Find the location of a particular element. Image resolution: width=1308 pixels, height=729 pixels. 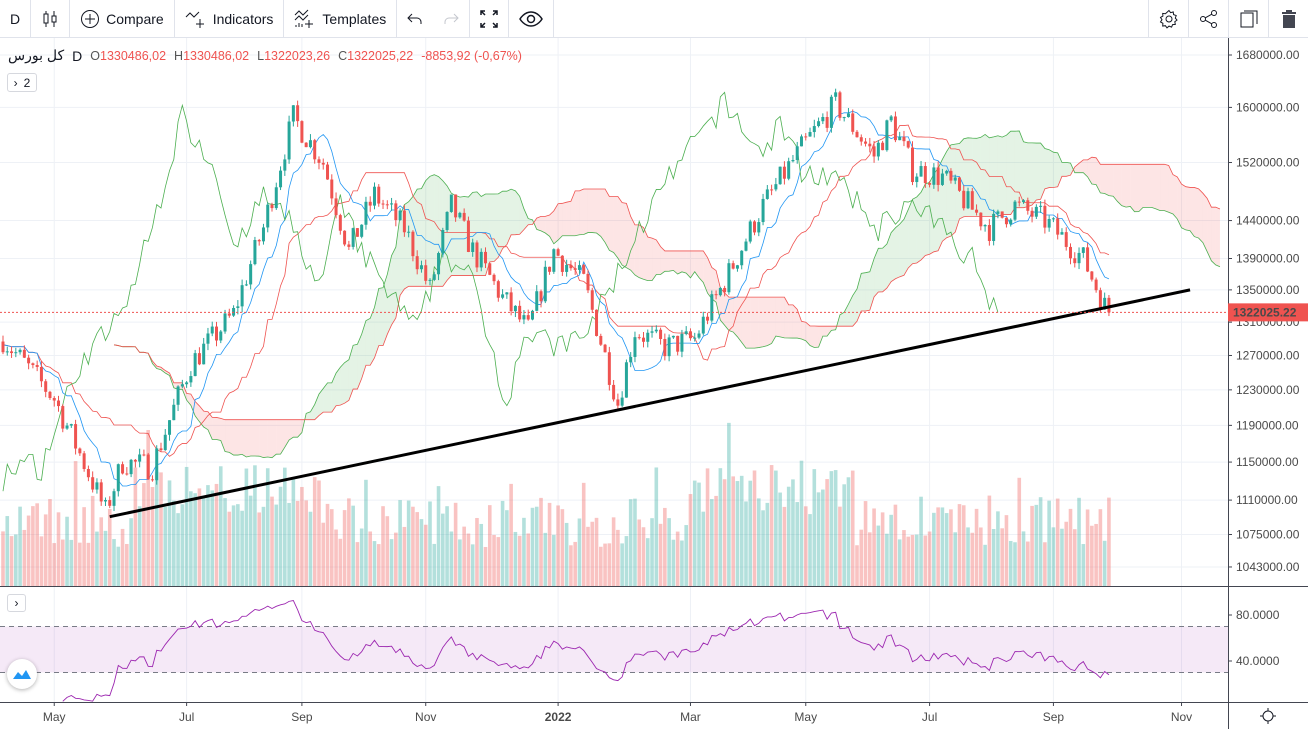

axis-settings-gear-icon is located at coordinates (1268, 718).